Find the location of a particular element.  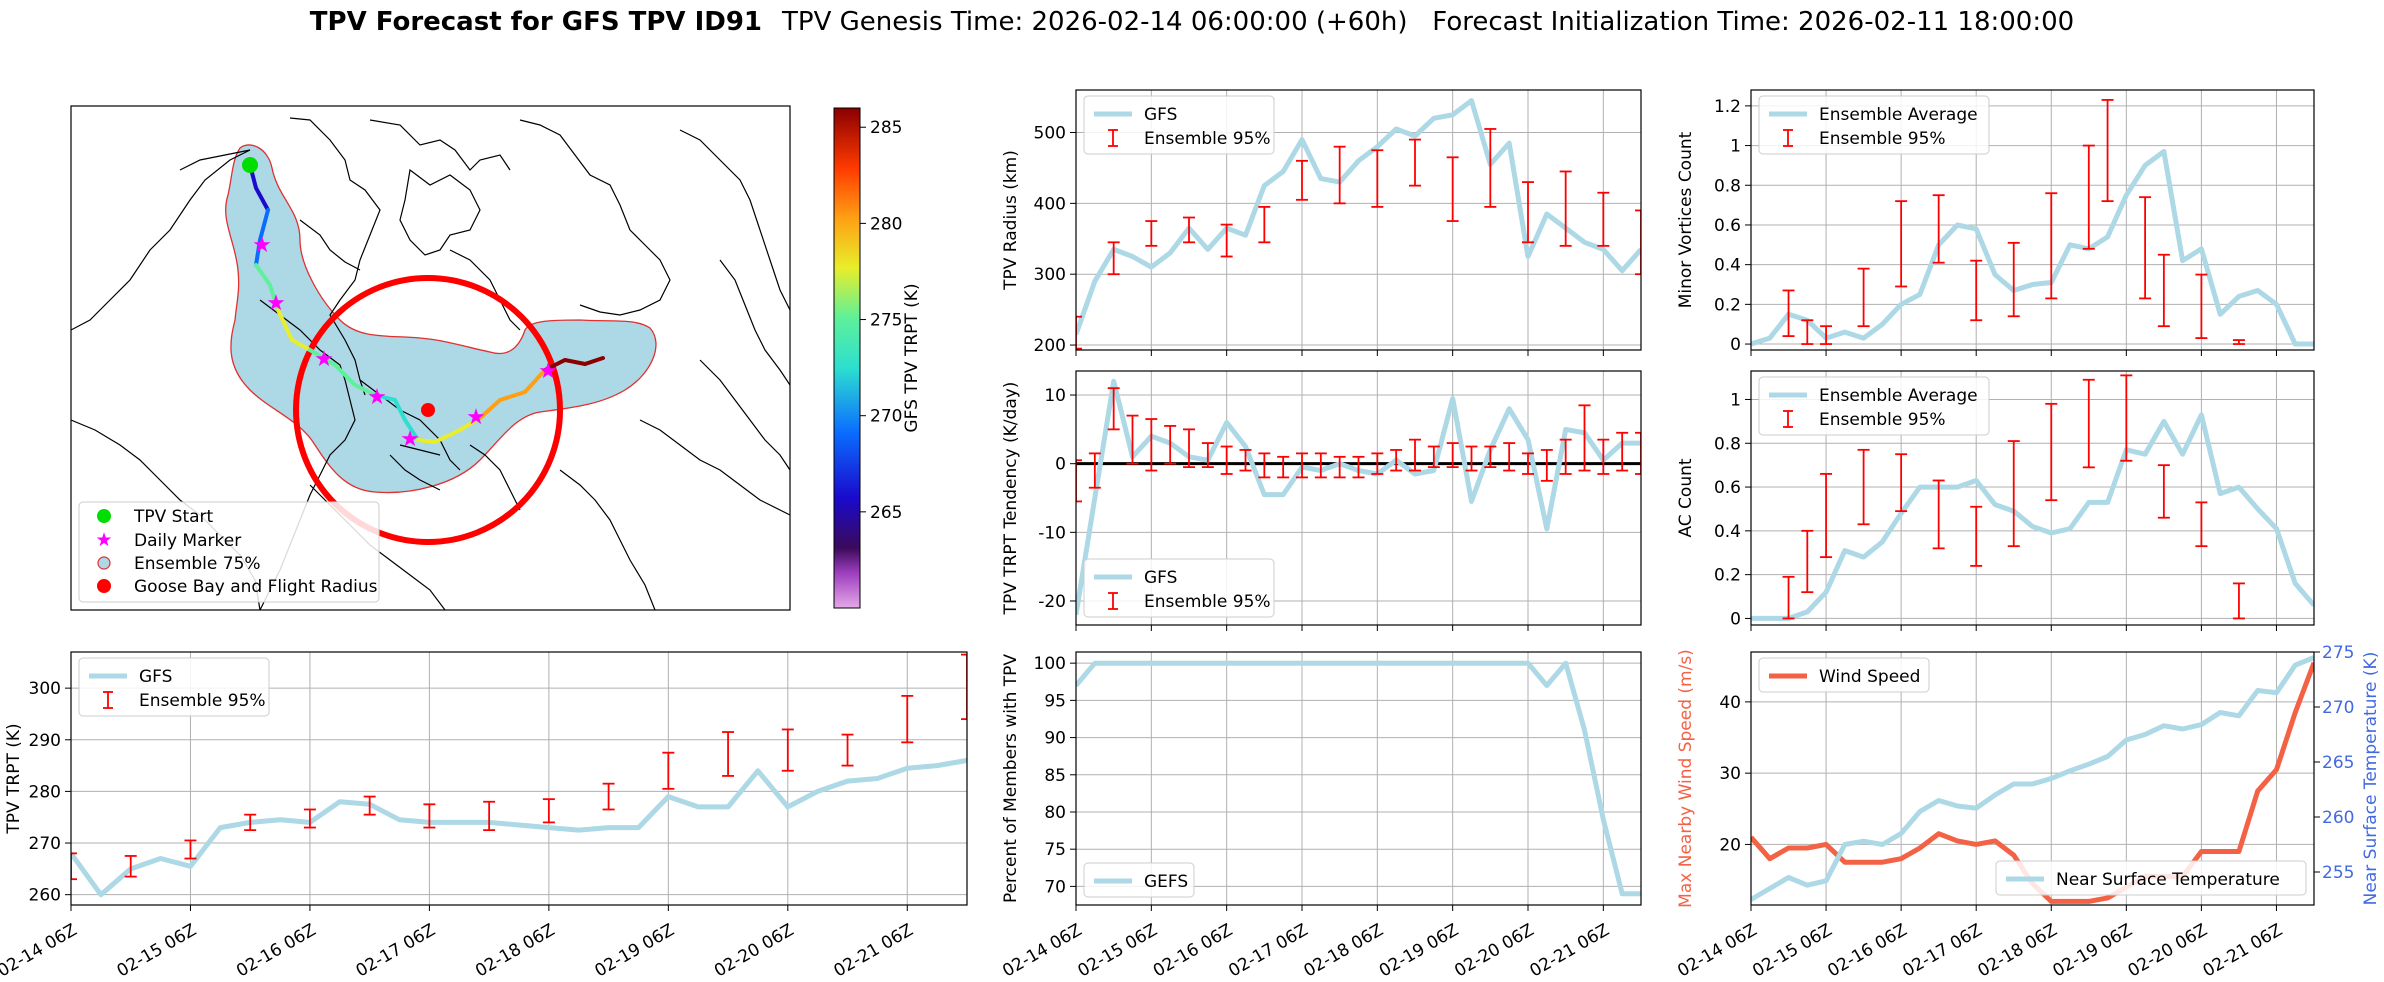

legend: Wind Speed is located at coordinates (1844, 675).